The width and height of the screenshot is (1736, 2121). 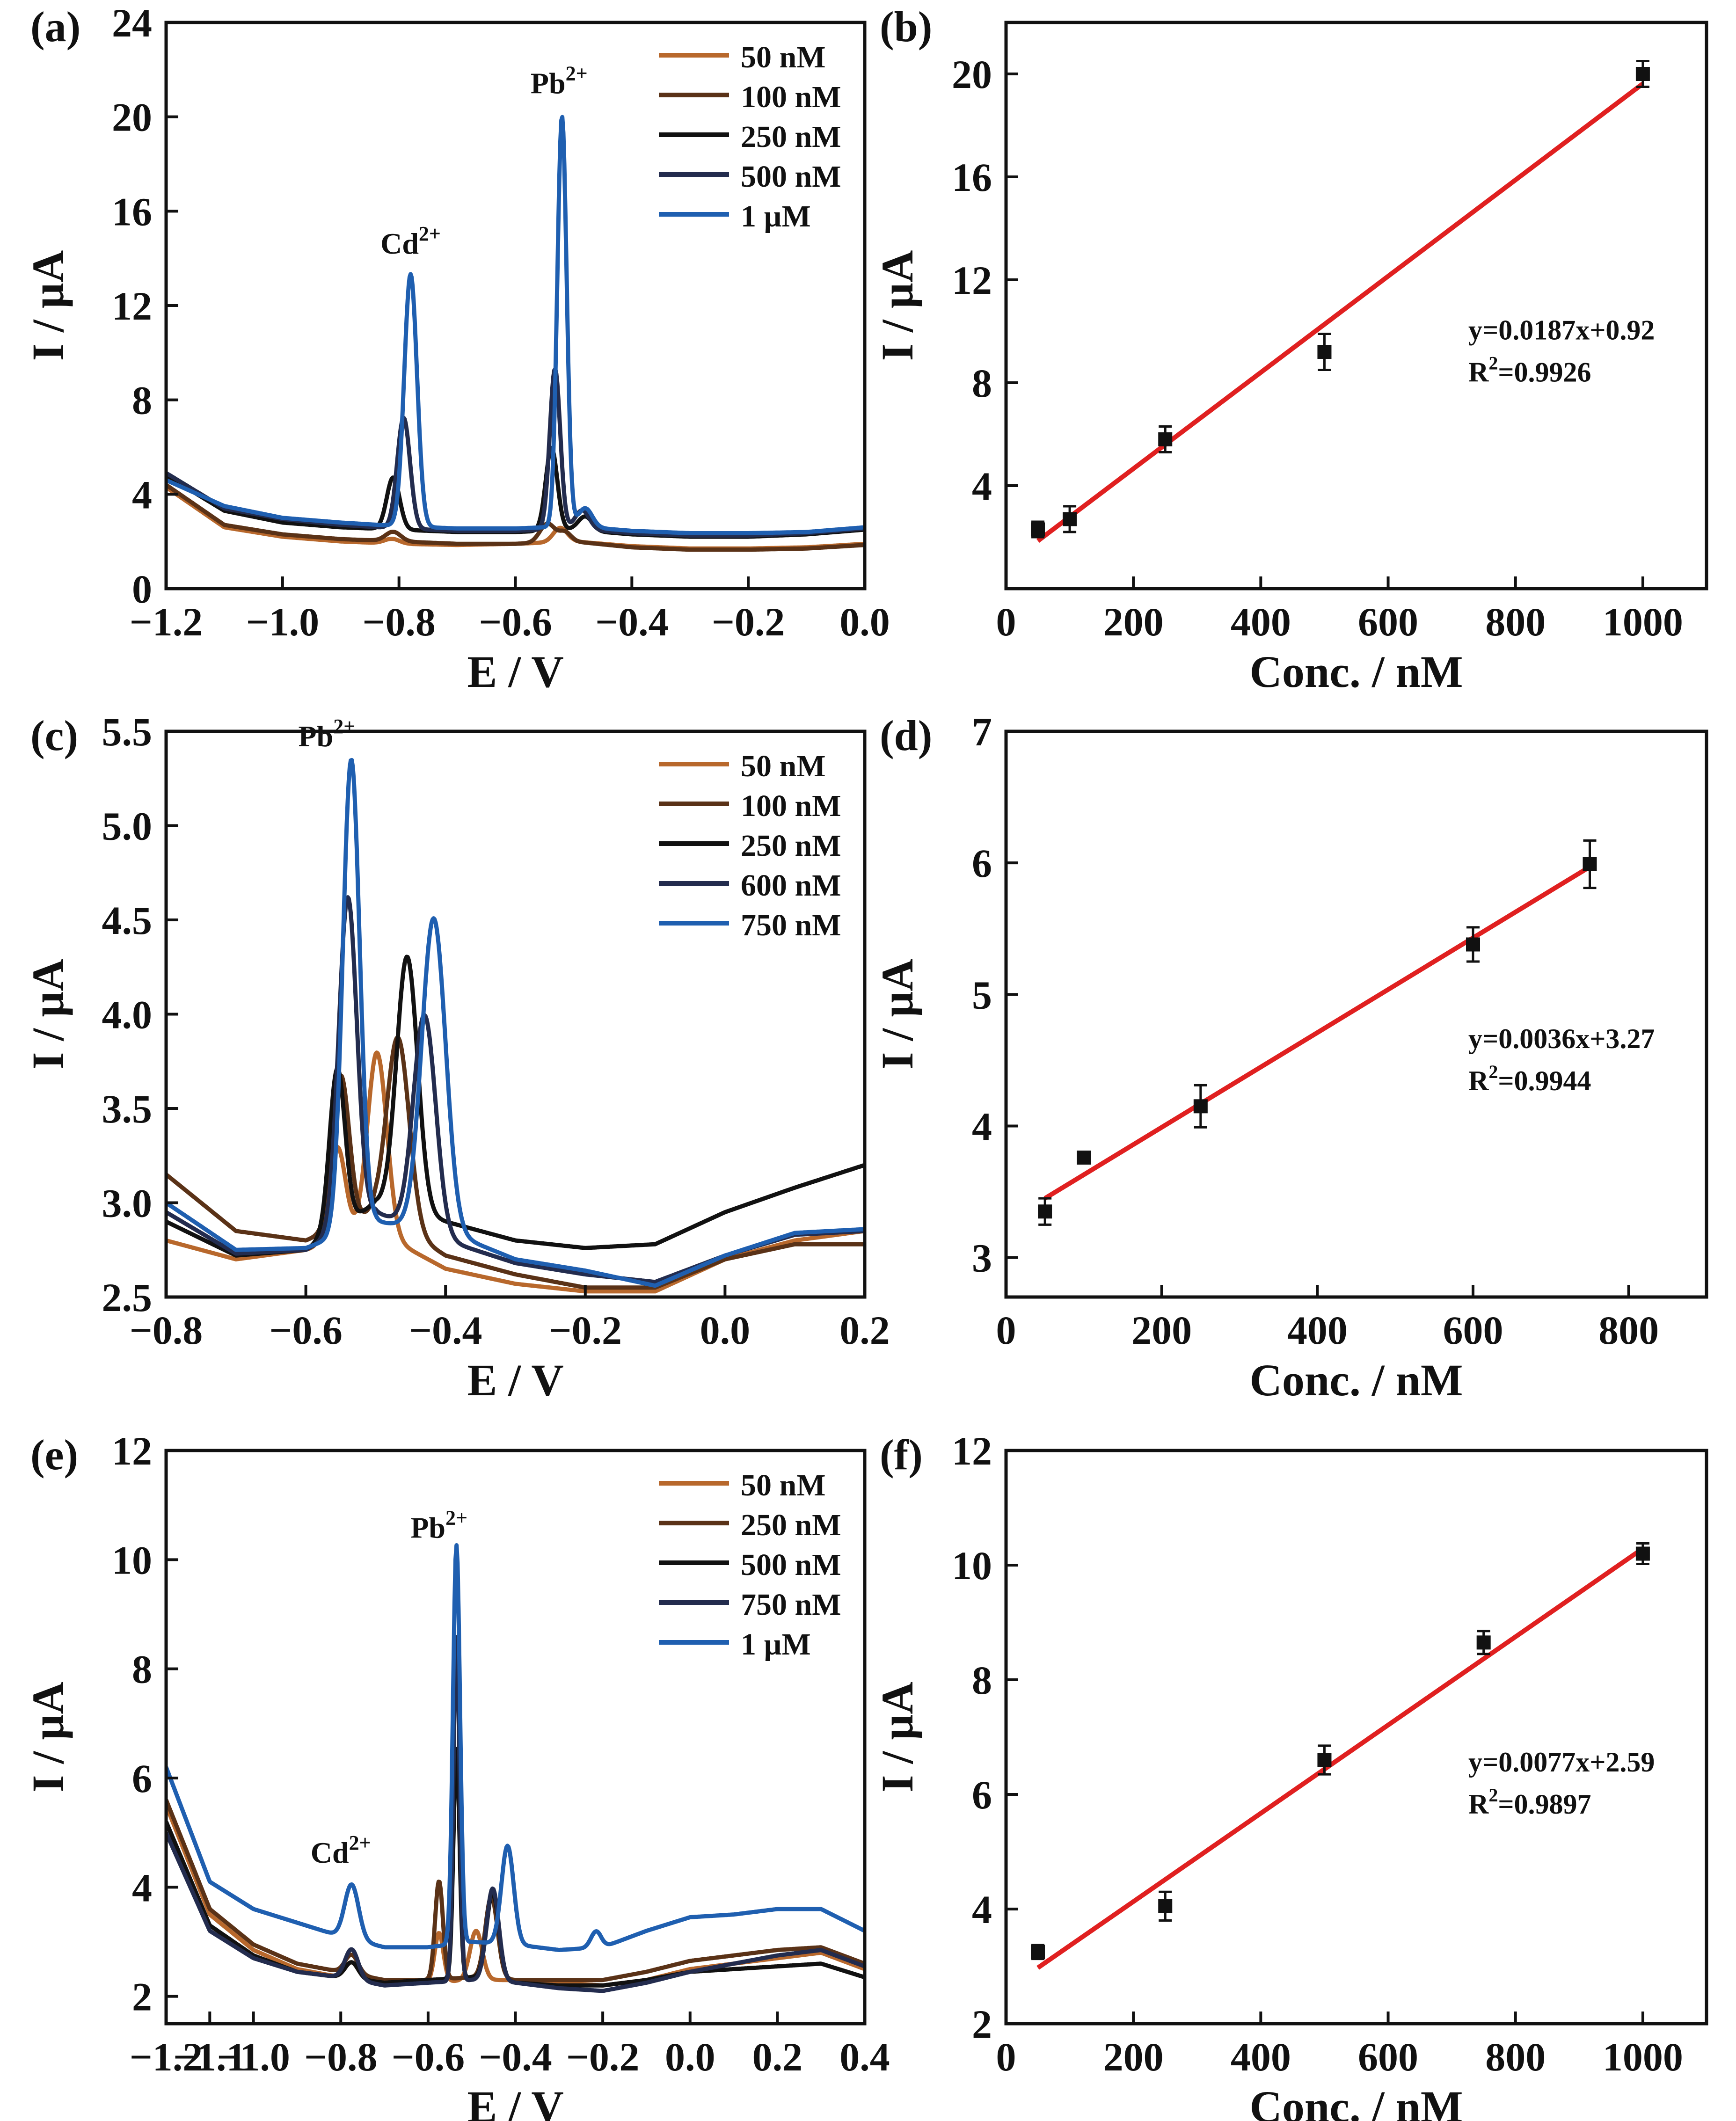 I want to click on panel-label: (a), so click(x=55, y=27).